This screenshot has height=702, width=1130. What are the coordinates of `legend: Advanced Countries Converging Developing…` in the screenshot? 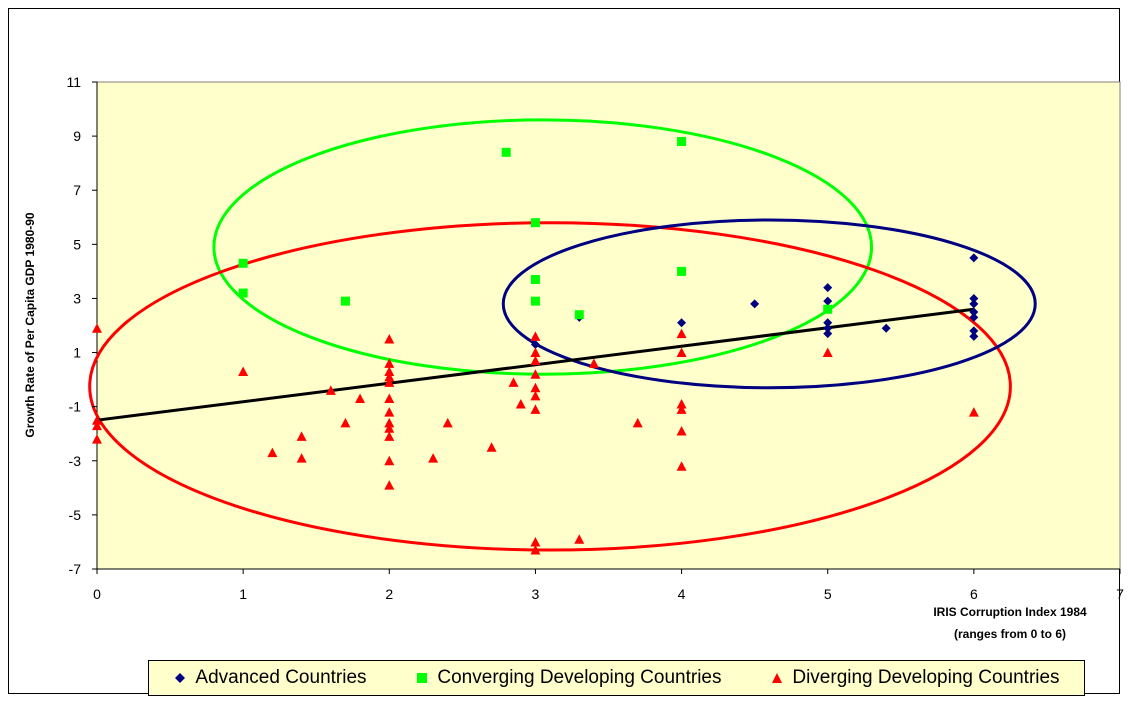 It's located at (616, 678).